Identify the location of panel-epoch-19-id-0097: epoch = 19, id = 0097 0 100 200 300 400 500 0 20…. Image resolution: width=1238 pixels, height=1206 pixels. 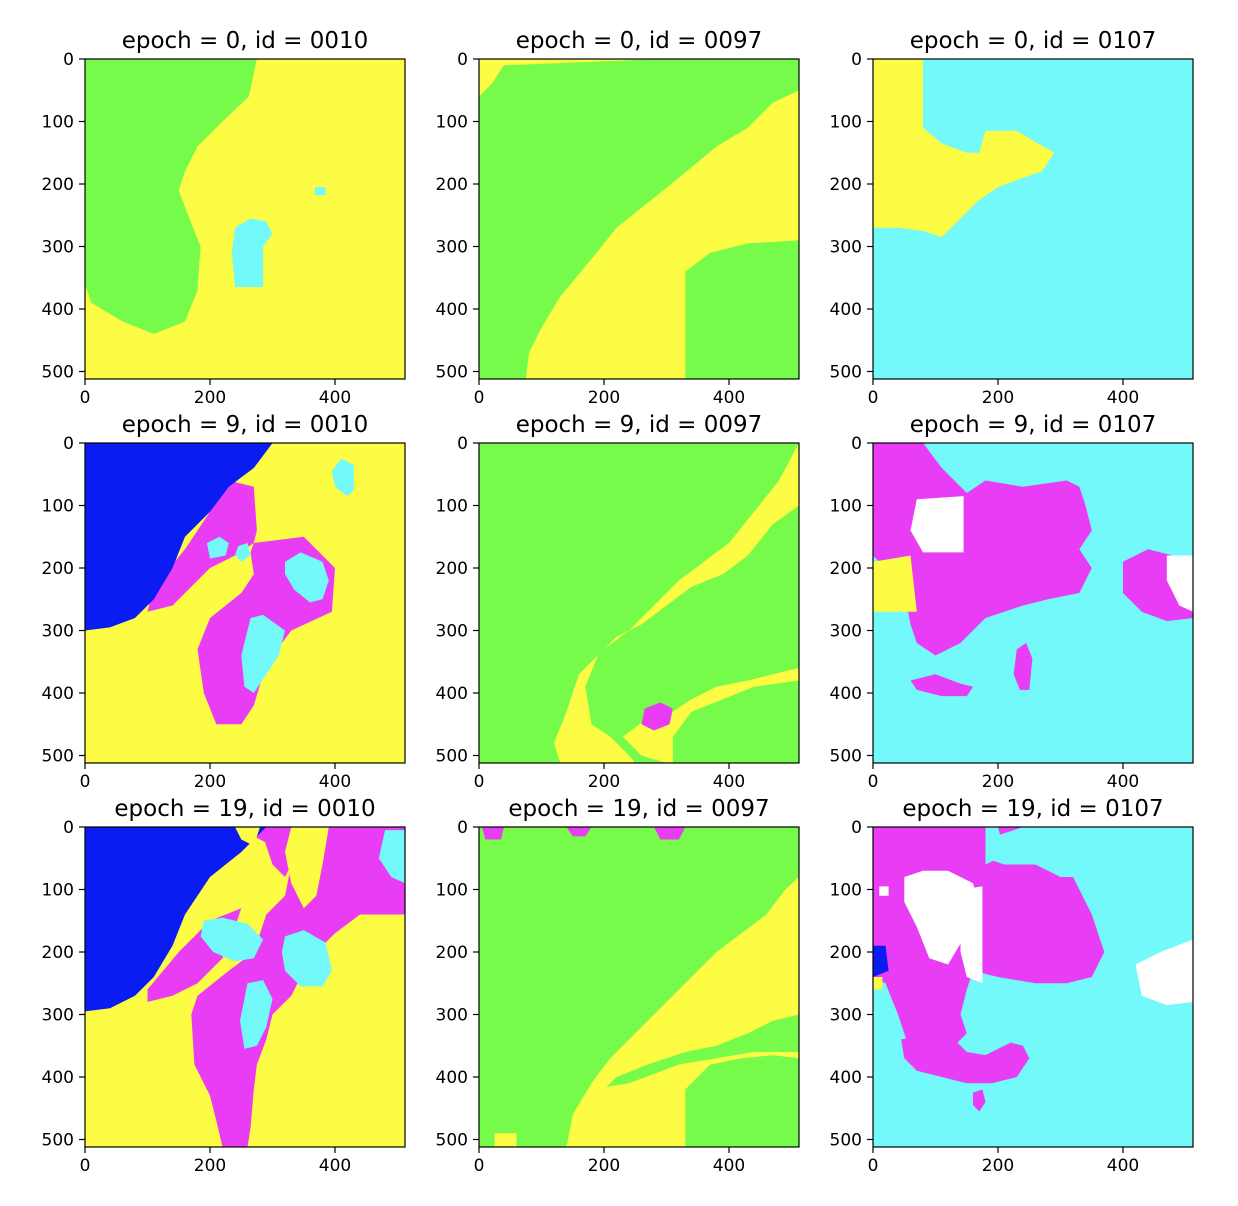
(618, 986).